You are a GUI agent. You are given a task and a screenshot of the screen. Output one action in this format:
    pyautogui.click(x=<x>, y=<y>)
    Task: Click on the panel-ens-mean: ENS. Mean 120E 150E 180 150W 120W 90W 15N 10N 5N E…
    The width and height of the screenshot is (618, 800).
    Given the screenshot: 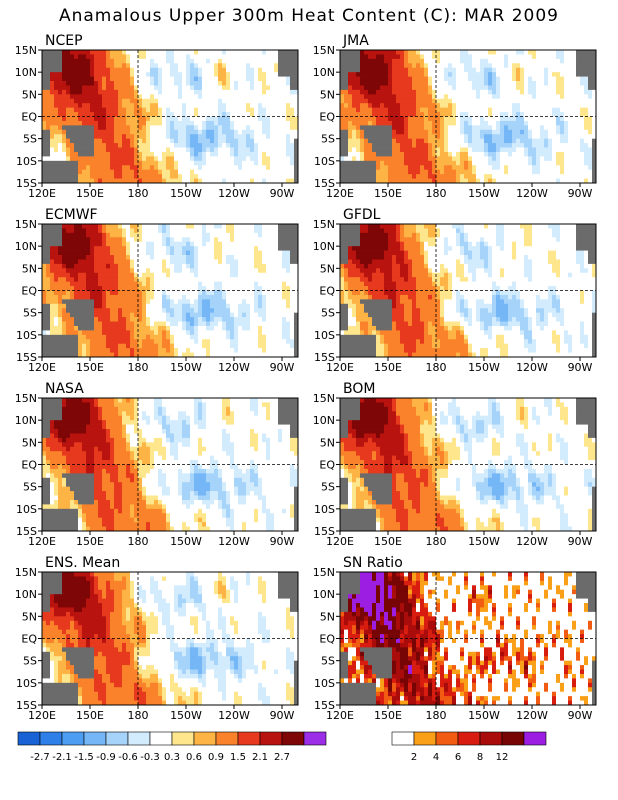 What is the action you would take?
    pyautogui.click(x=157, y=638)
    